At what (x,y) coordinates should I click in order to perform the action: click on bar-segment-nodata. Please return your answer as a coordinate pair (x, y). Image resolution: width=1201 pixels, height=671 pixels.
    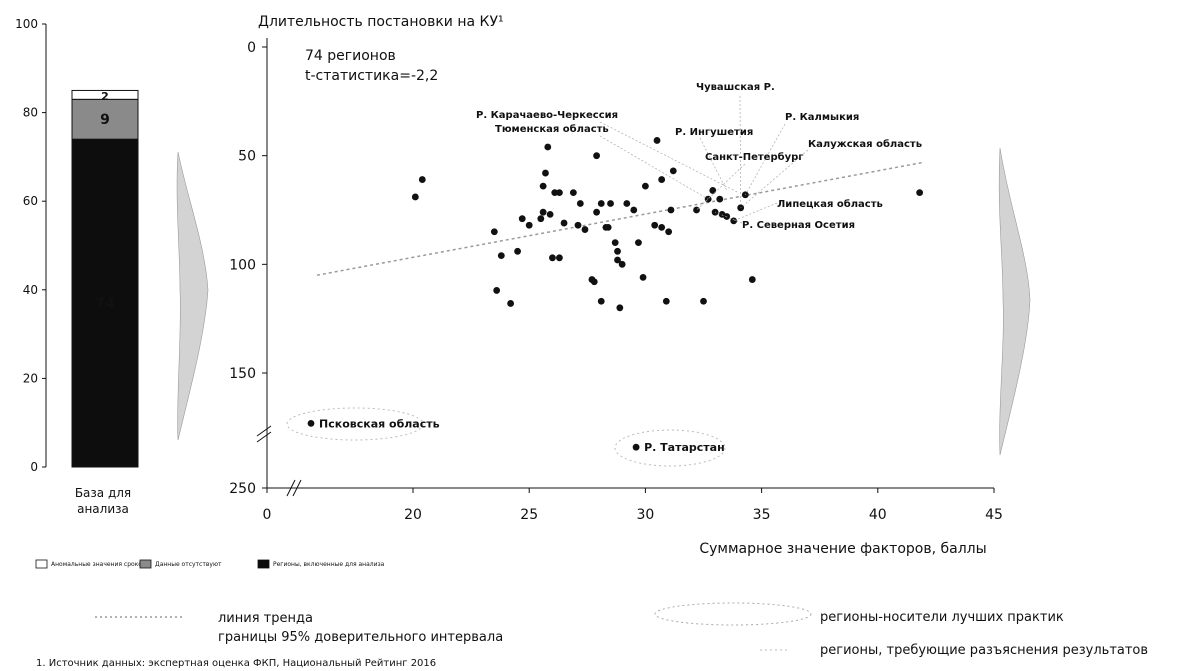
    Looking at the image, I should click on (105, 119).